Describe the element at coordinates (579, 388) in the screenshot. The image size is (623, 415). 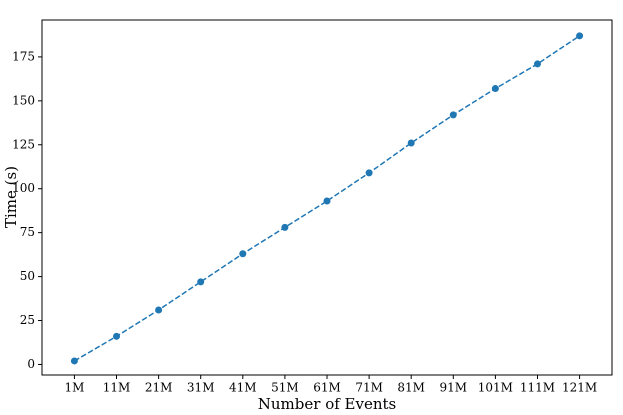
I see `x-tick-label: 121M` at that location.